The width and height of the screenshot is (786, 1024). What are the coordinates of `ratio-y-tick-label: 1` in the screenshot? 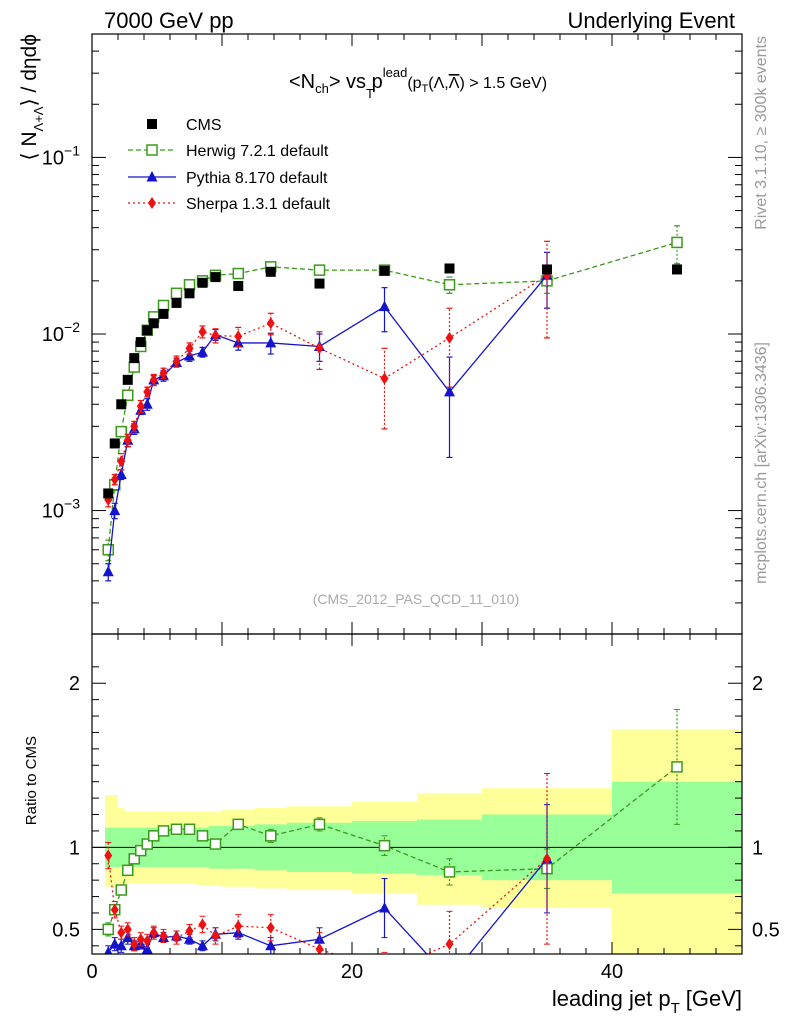 It's located at (74, 848).